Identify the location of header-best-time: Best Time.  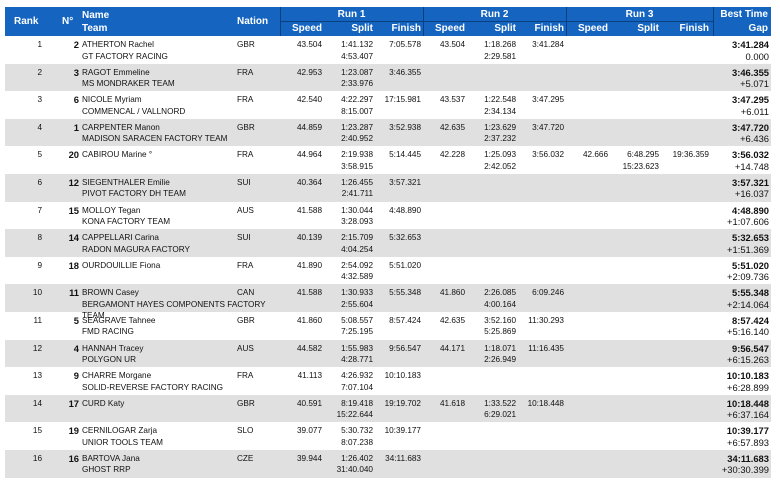
(744, 14).